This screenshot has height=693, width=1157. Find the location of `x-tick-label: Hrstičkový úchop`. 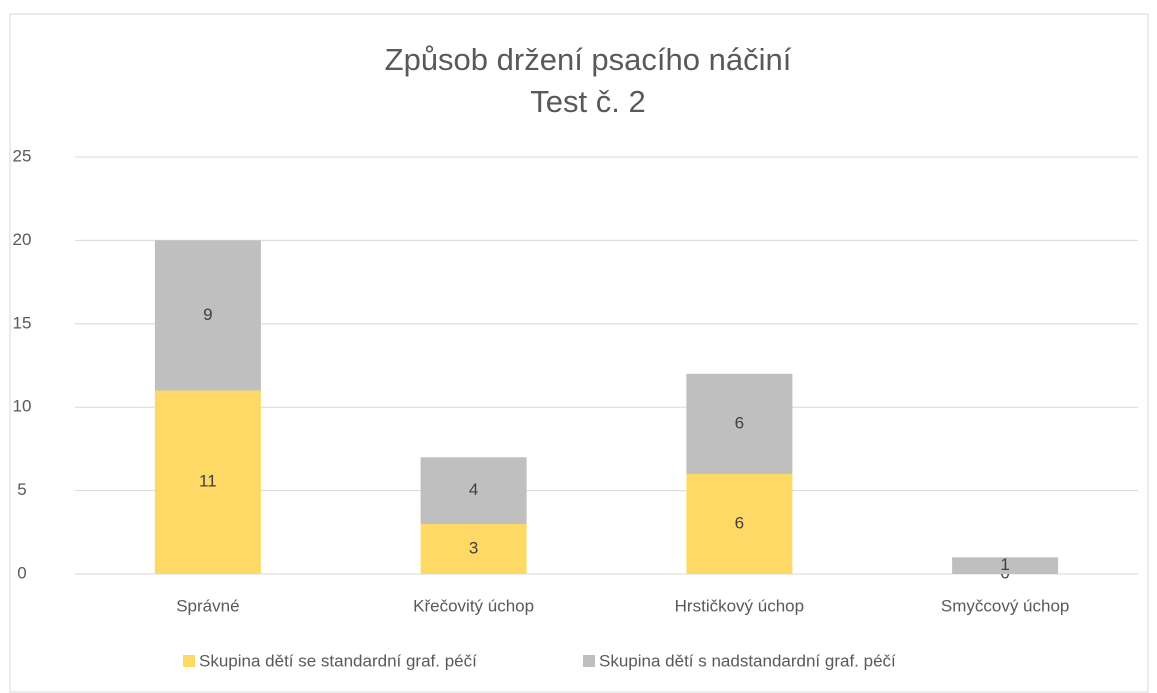

x-tick-label: Hrstičkový úchop is located at coordinates (739, 605).